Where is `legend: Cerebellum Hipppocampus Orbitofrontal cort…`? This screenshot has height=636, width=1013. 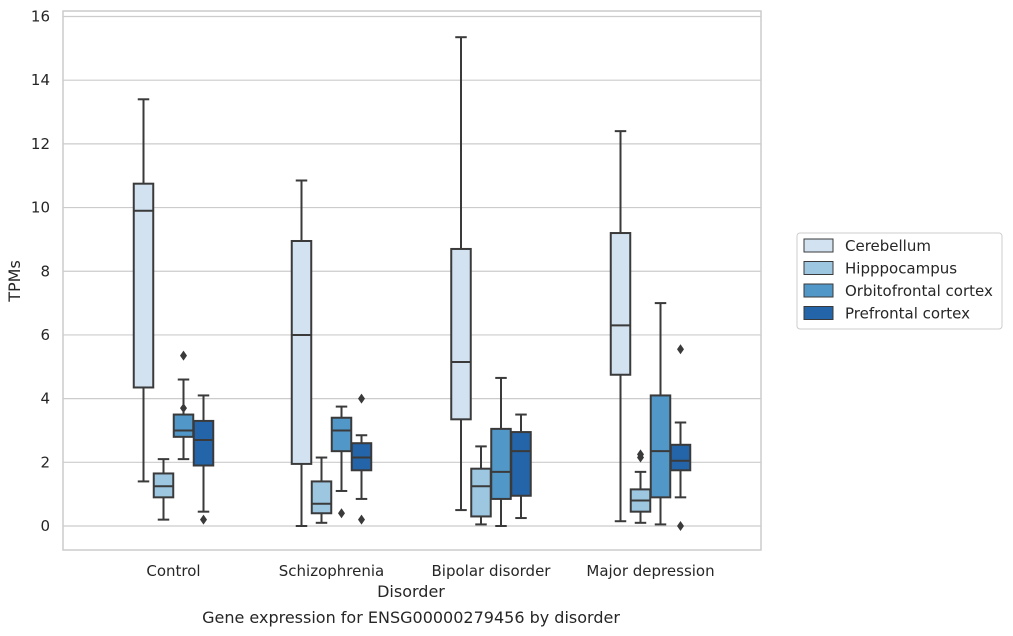
legend: Cerebellum Hipppocampus Orbitofrontal cort… is located at coordinates (899, 281).